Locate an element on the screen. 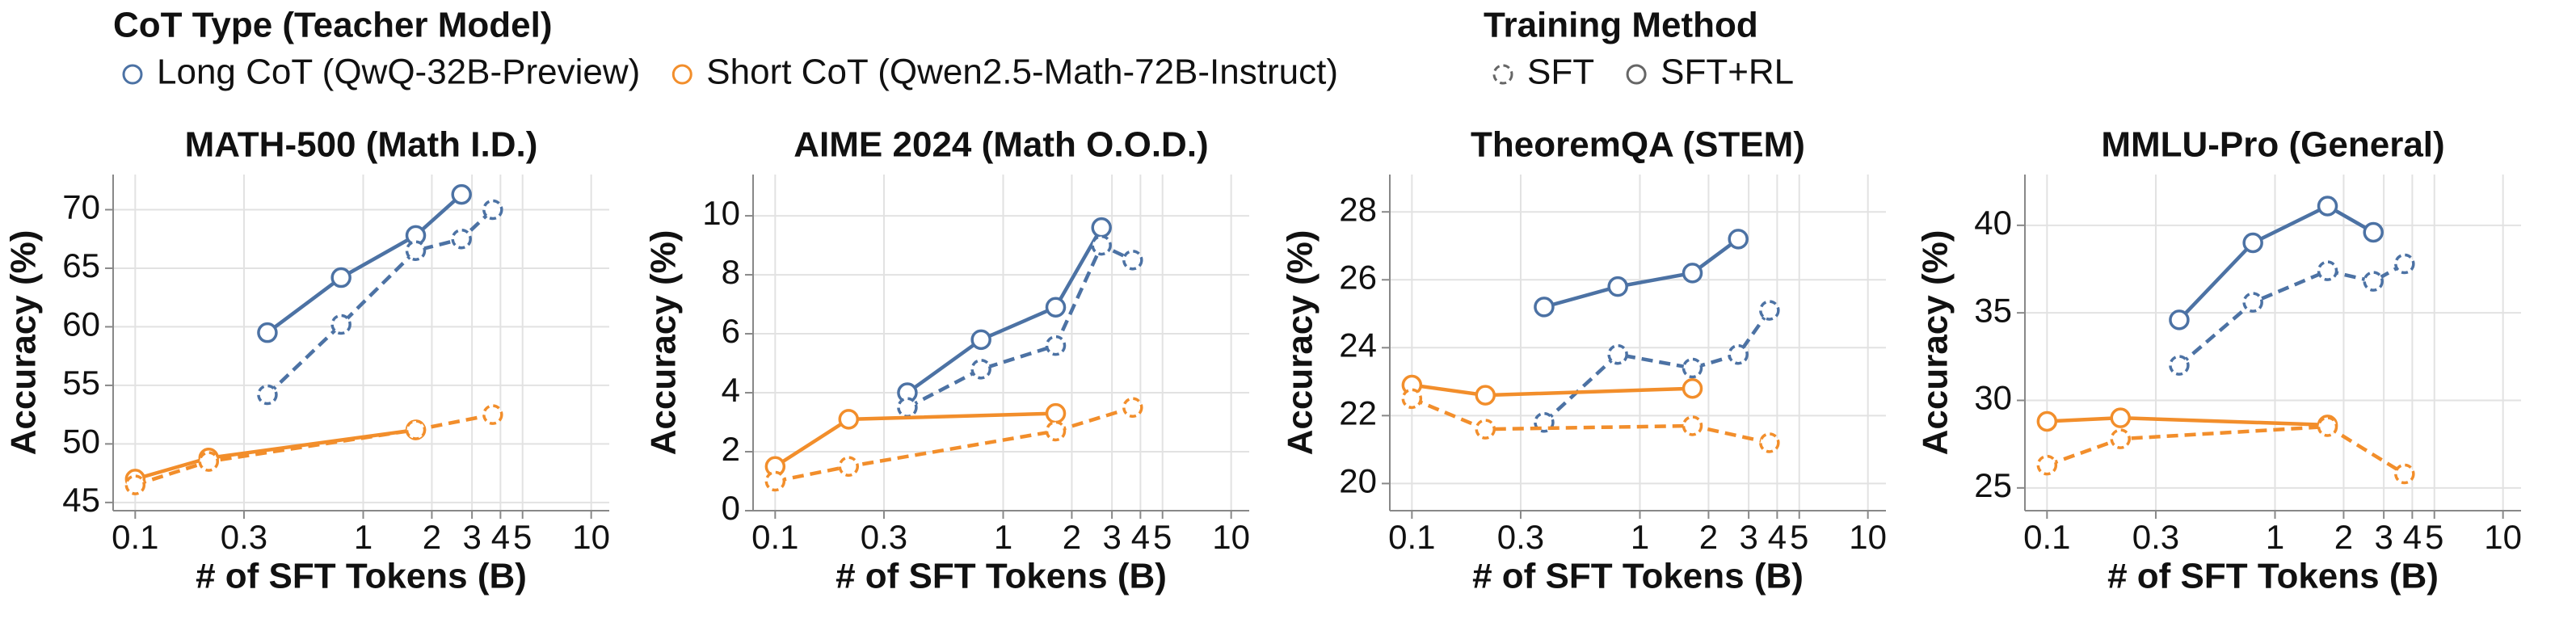  y-tick-label: 60 is located at coordinates (81, 324).